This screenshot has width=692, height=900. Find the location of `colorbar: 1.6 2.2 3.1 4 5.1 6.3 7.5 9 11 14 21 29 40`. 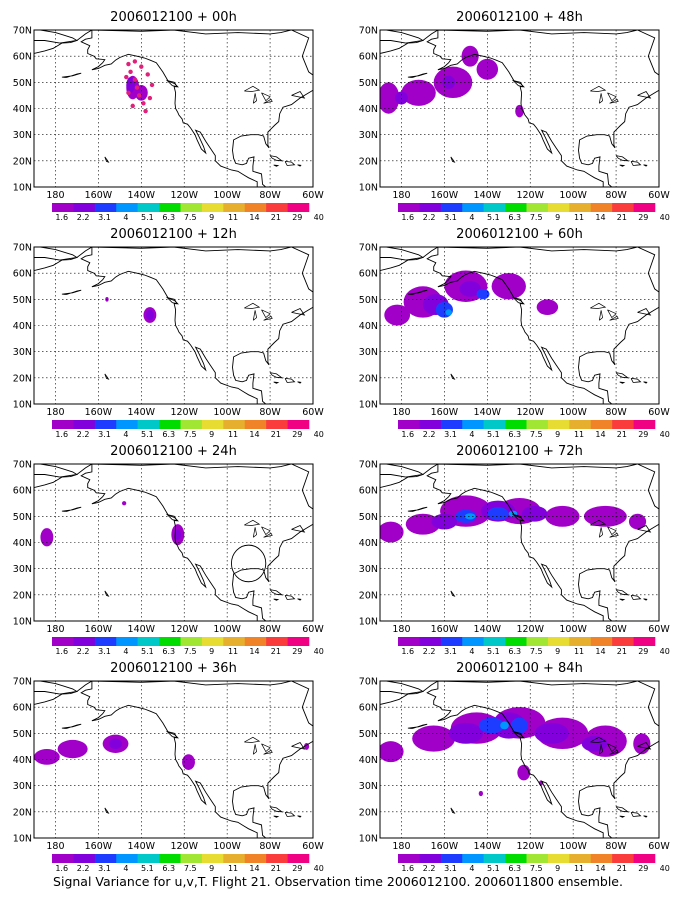

colorbar: 1.6 2.2 3.1 4 5.1 6.3 7.5 9 11 14 21 29 40 is located at coordinates (534, 863).